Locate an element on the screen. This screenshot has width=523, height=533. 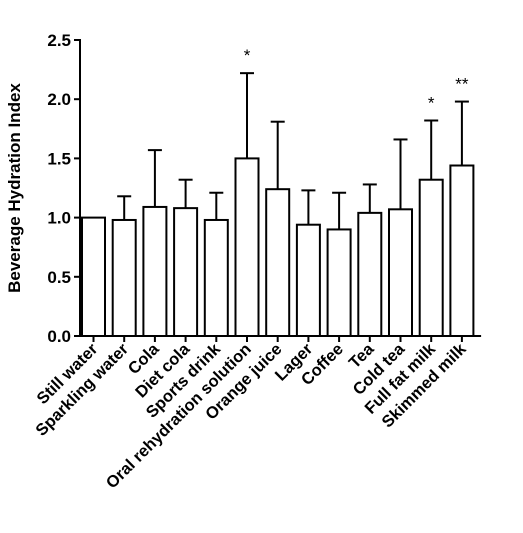
y-tick-label: 1.5 is located at coordinates (59, 158).